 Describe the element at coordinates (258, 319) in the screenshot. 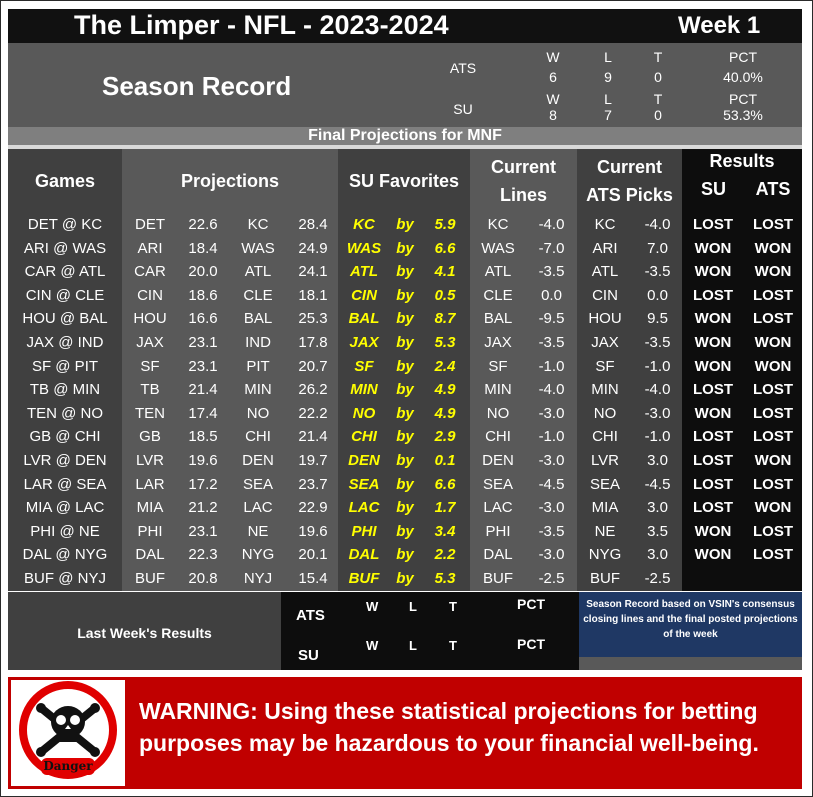

I see `home-team: BAL` at that location.